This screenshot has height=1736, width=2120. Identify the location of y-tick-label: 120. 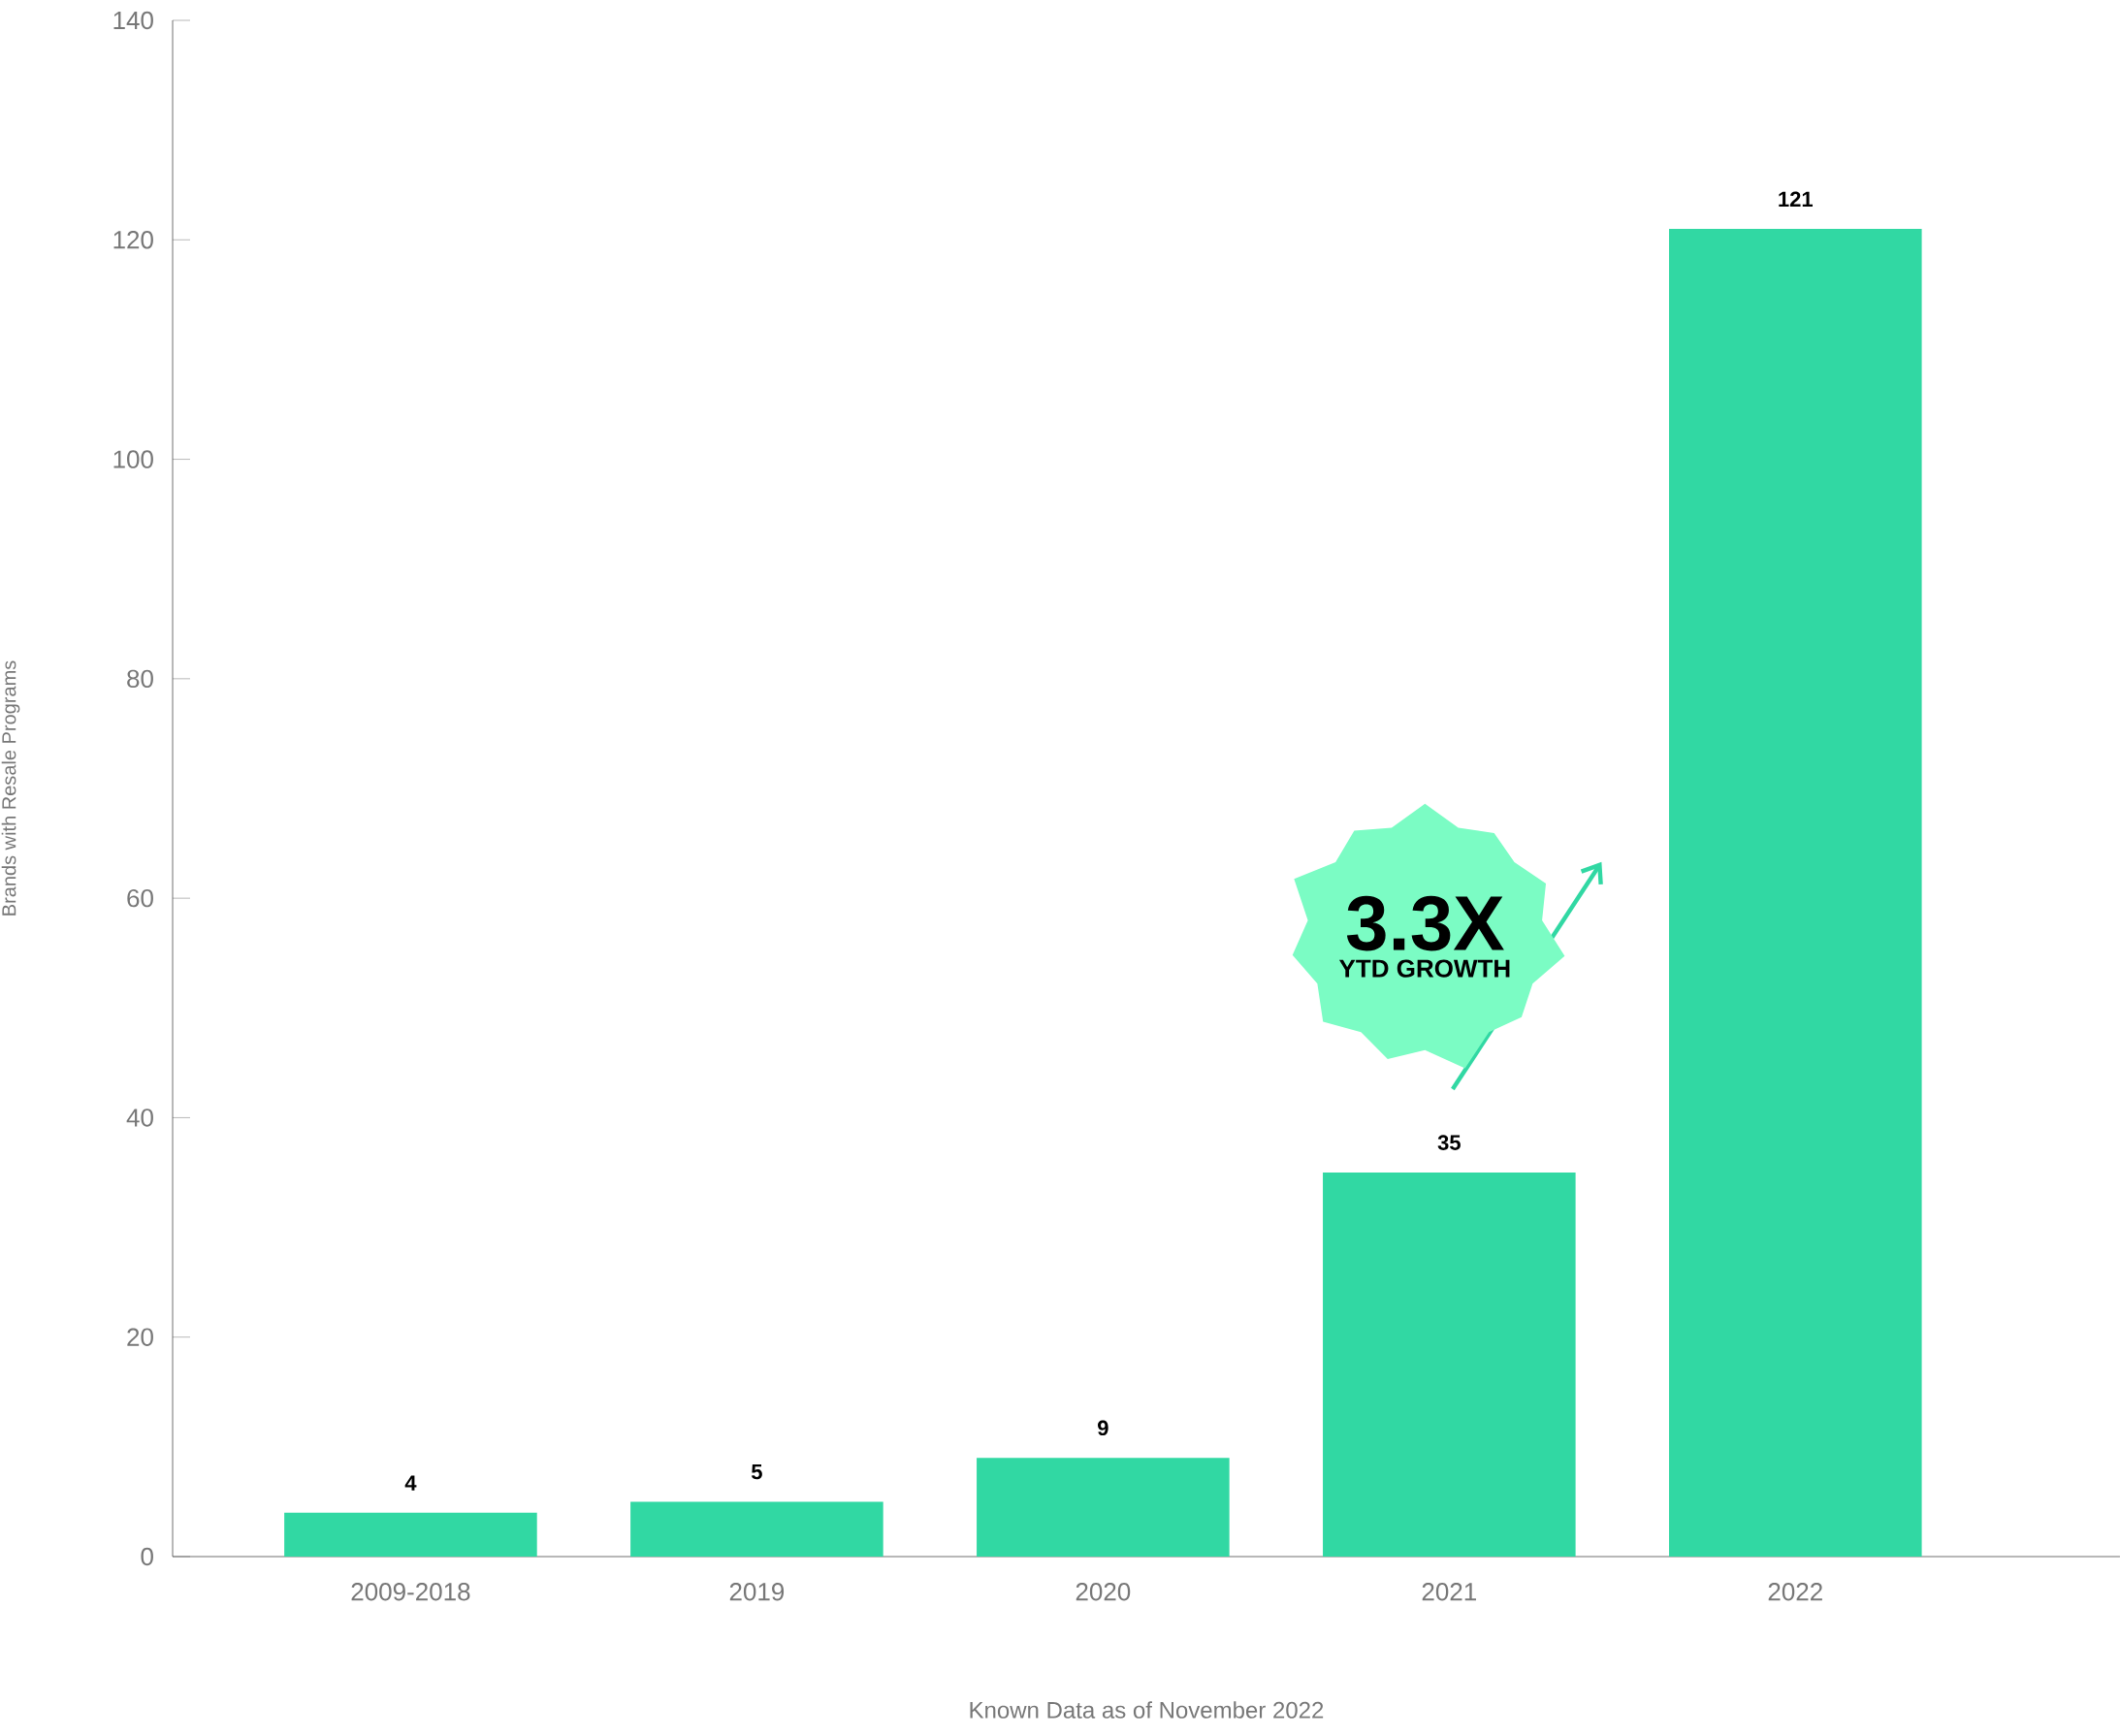
(133, 240).